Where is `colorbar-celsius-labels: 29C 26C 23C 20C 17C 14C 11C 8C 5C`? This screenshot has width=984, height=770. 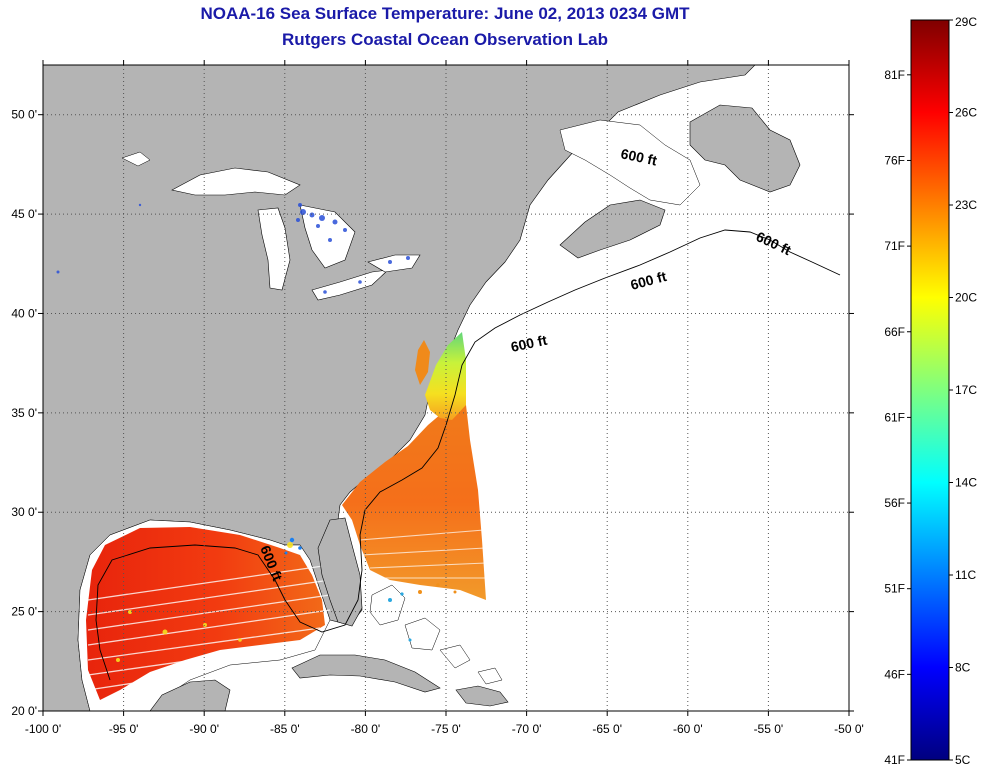
colorbar-celsius-labels: 29C 26C 23C 20C 17C 14C 11C 8C 5C is located at coordinates (963, 391).